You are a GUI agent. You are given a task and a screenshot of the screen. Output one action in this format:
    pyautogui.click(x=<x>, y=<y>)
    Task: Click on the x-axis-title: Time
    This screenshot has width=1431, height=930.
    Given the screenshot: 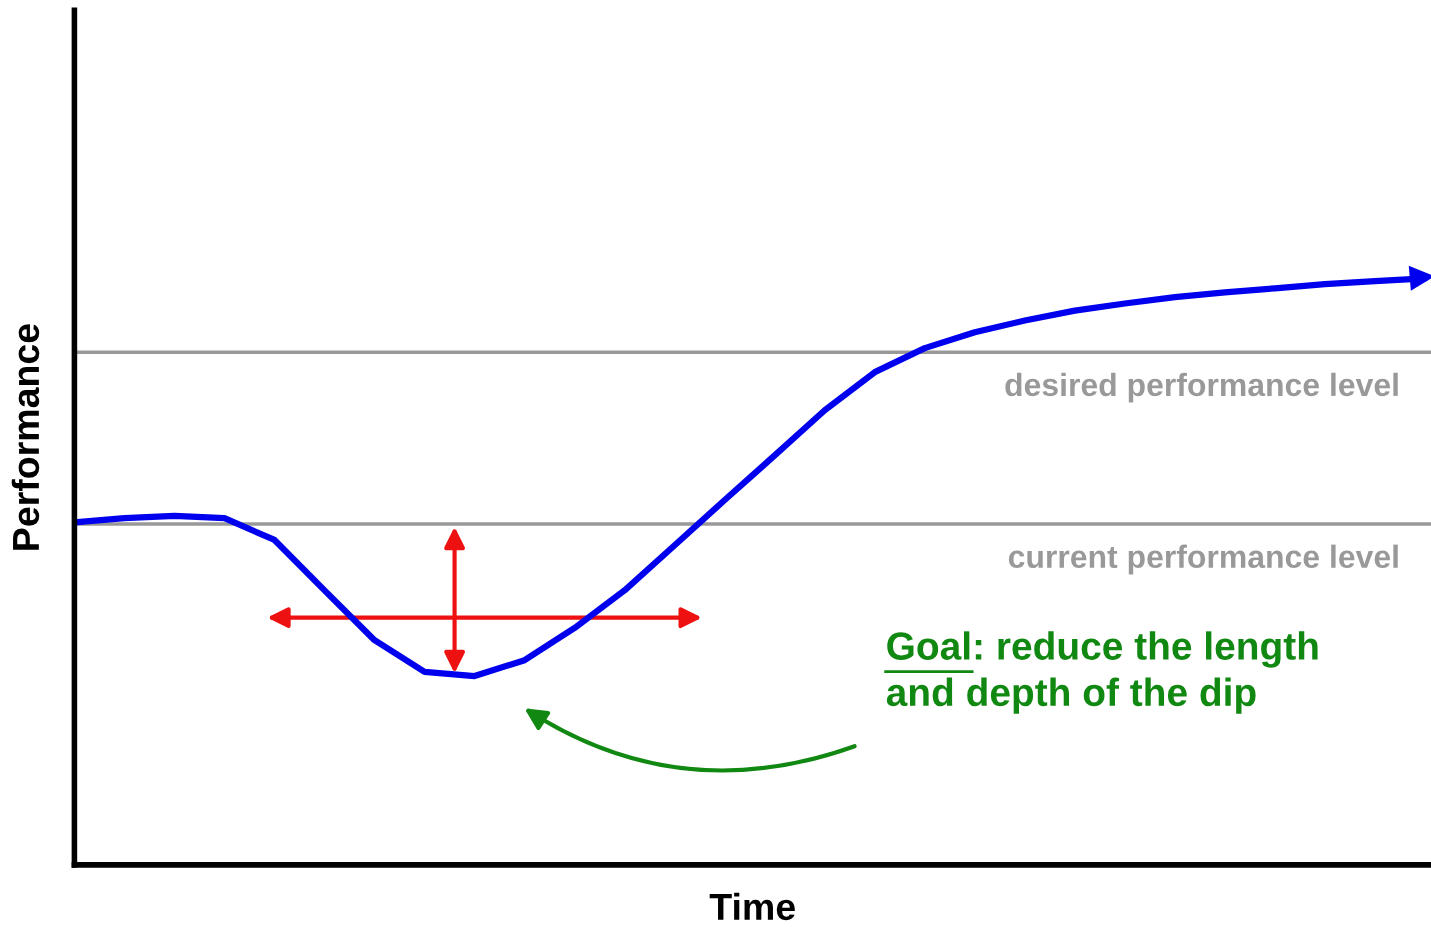 What is the action you would take?
    pyautogui.click(x=752, y=906)
    